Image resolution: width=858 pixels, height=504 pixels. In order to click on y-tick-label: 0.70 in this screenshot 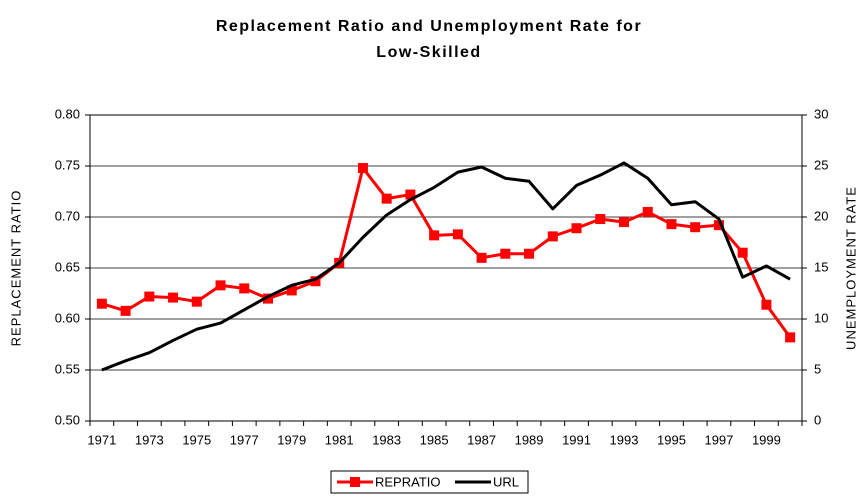, I will do `click(67, 215)`.